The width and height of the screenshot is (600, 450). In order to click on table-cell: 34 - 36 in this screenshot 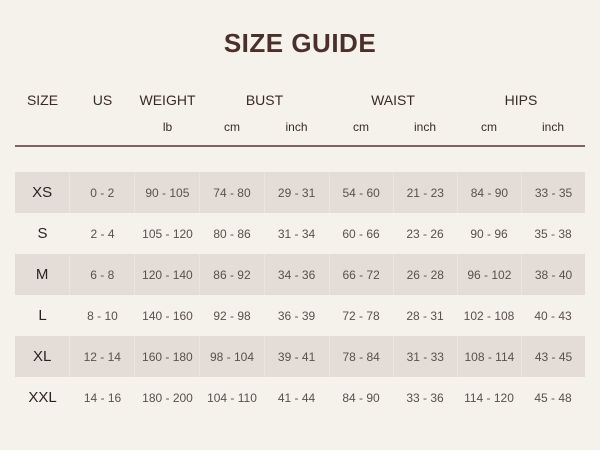, I will do `click(296, 274)`.